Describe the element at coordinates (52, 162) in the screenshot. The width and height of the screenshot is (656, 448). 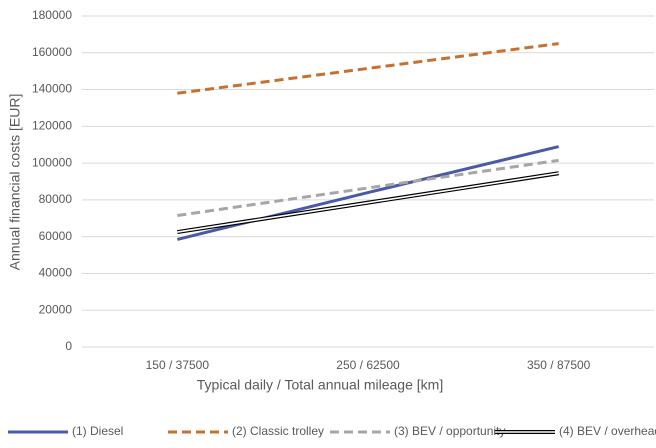
I see `y-tick-label: 100000` at that location.